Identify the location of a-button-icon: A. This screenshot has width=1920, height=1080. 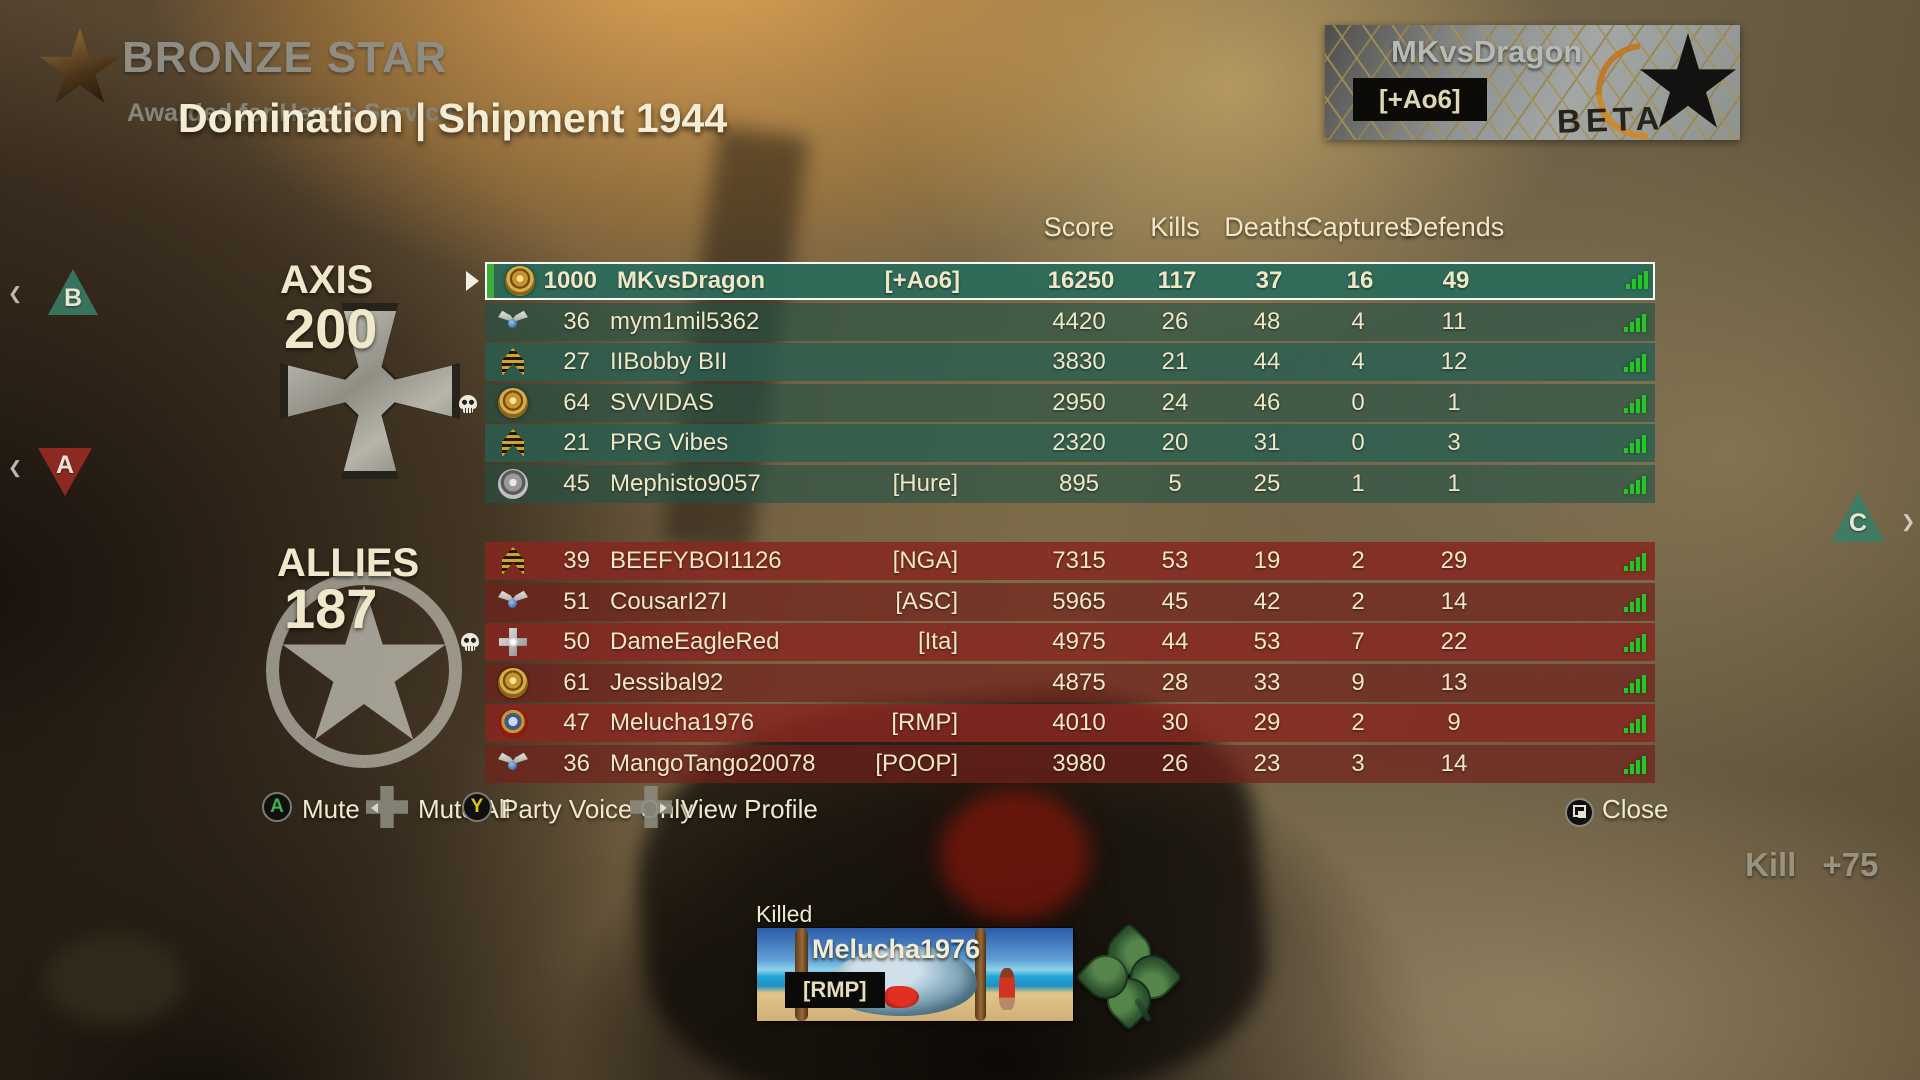
(277, 807).